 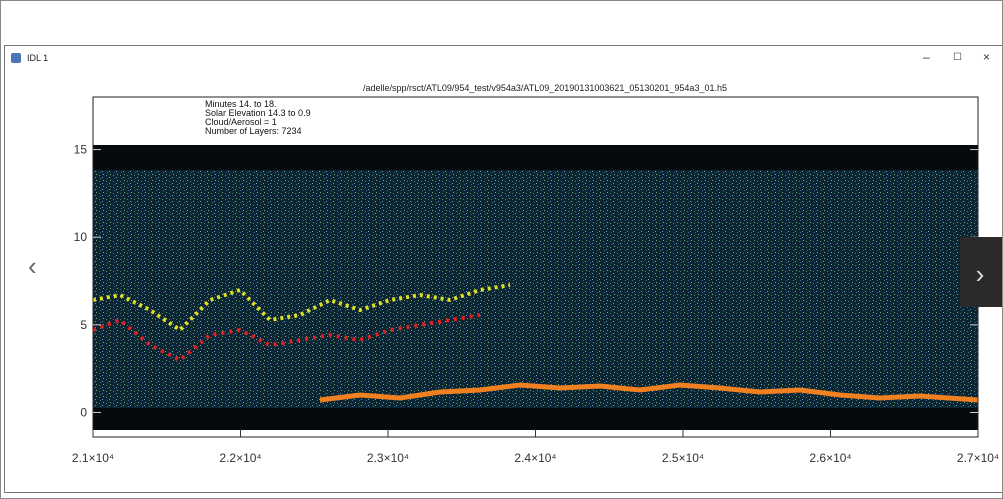 What do you see at coordinates (978, 458) in the screenshot?
I see `x-tick-label: 2.7×10⁴` at bounding box center [978, 458].